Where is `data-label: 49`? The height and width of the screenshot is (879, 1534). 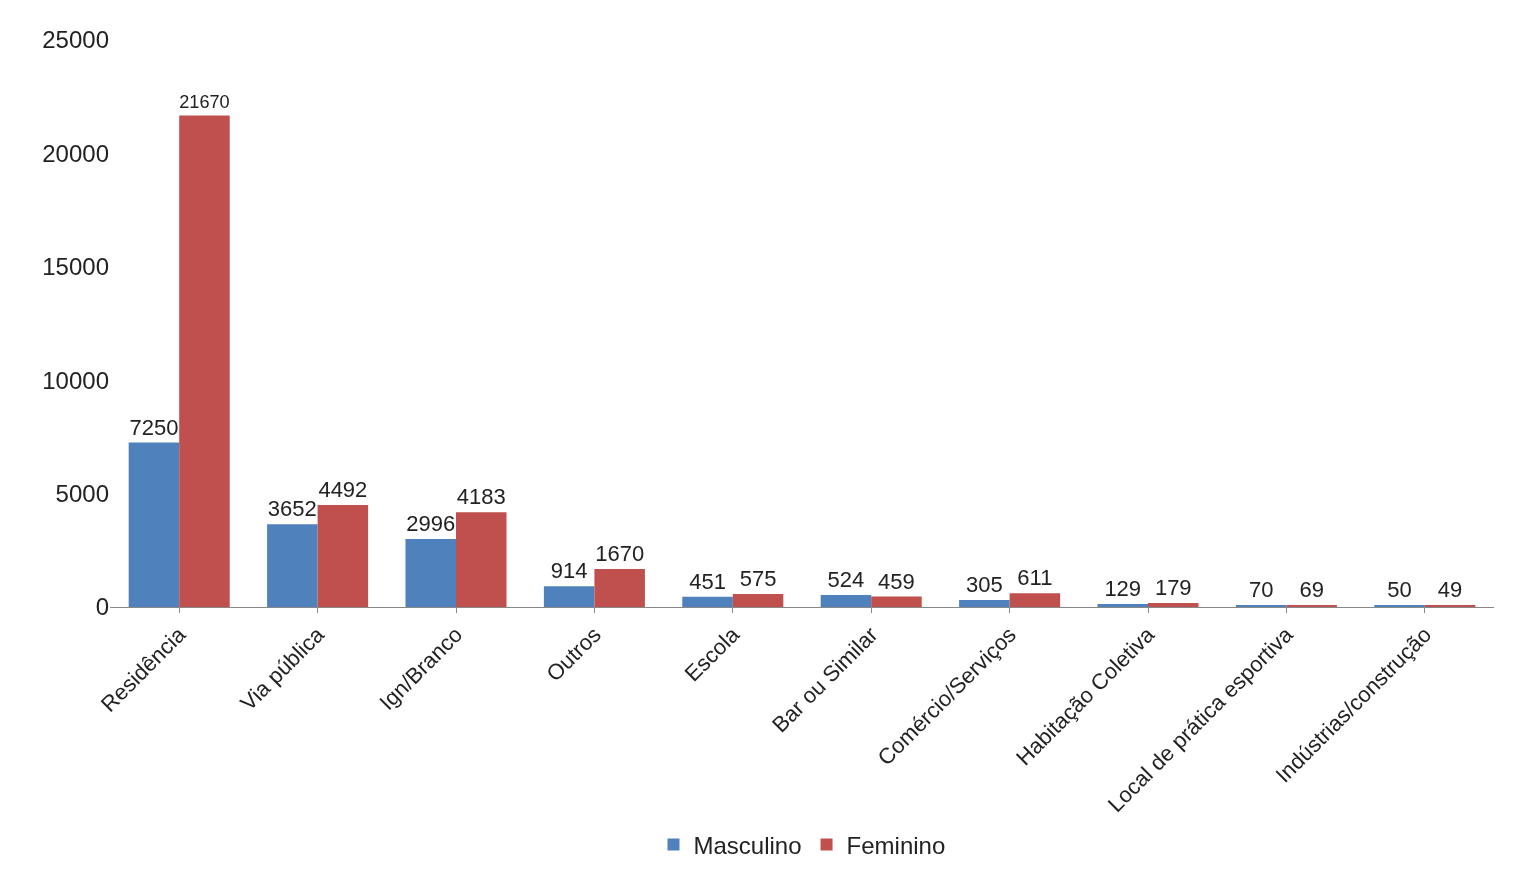 data-label: 49 is located at coordinates (1450, 589).